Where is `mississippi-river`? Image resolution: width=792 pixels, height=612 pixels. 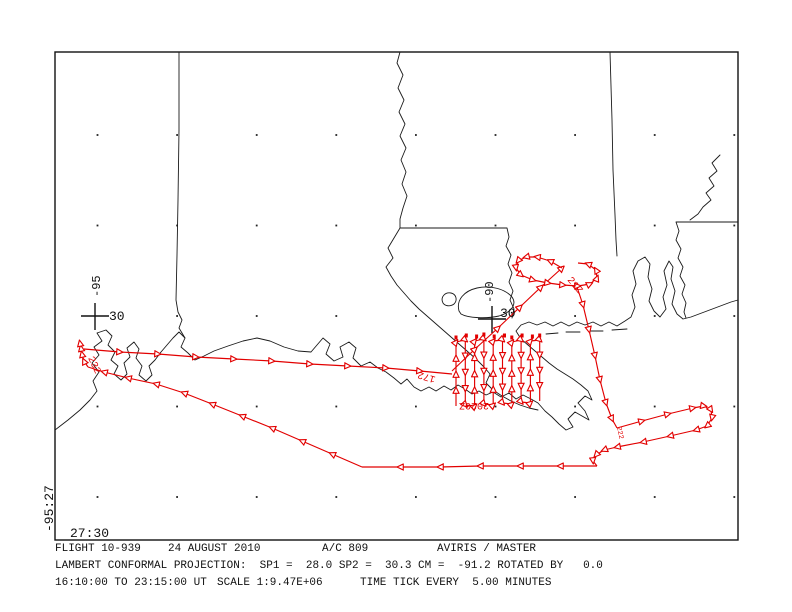 mississippi-river is located at coordinates (462, 231).